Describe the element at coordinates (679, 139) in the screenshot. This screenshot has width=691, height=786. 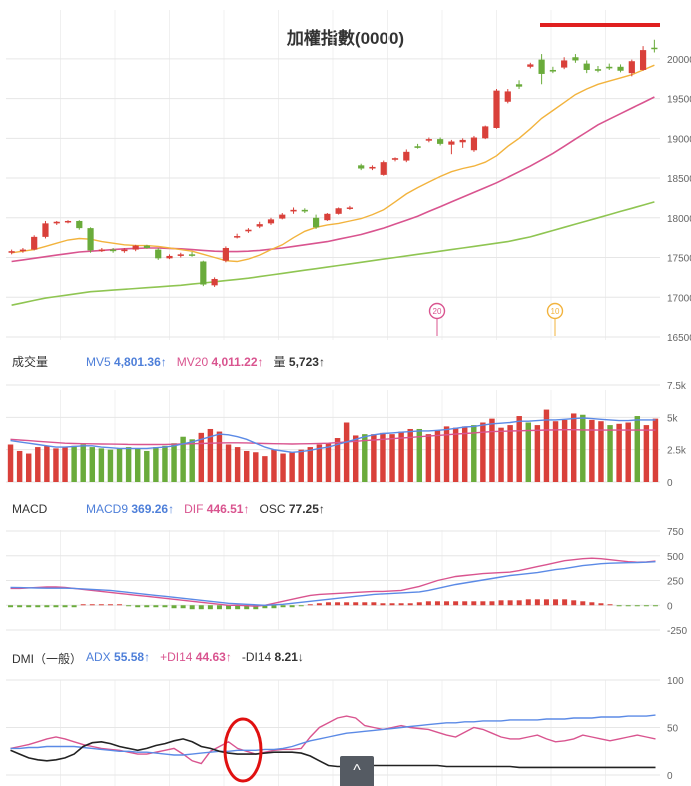
I see `price-tick-label: 19000` at that location.